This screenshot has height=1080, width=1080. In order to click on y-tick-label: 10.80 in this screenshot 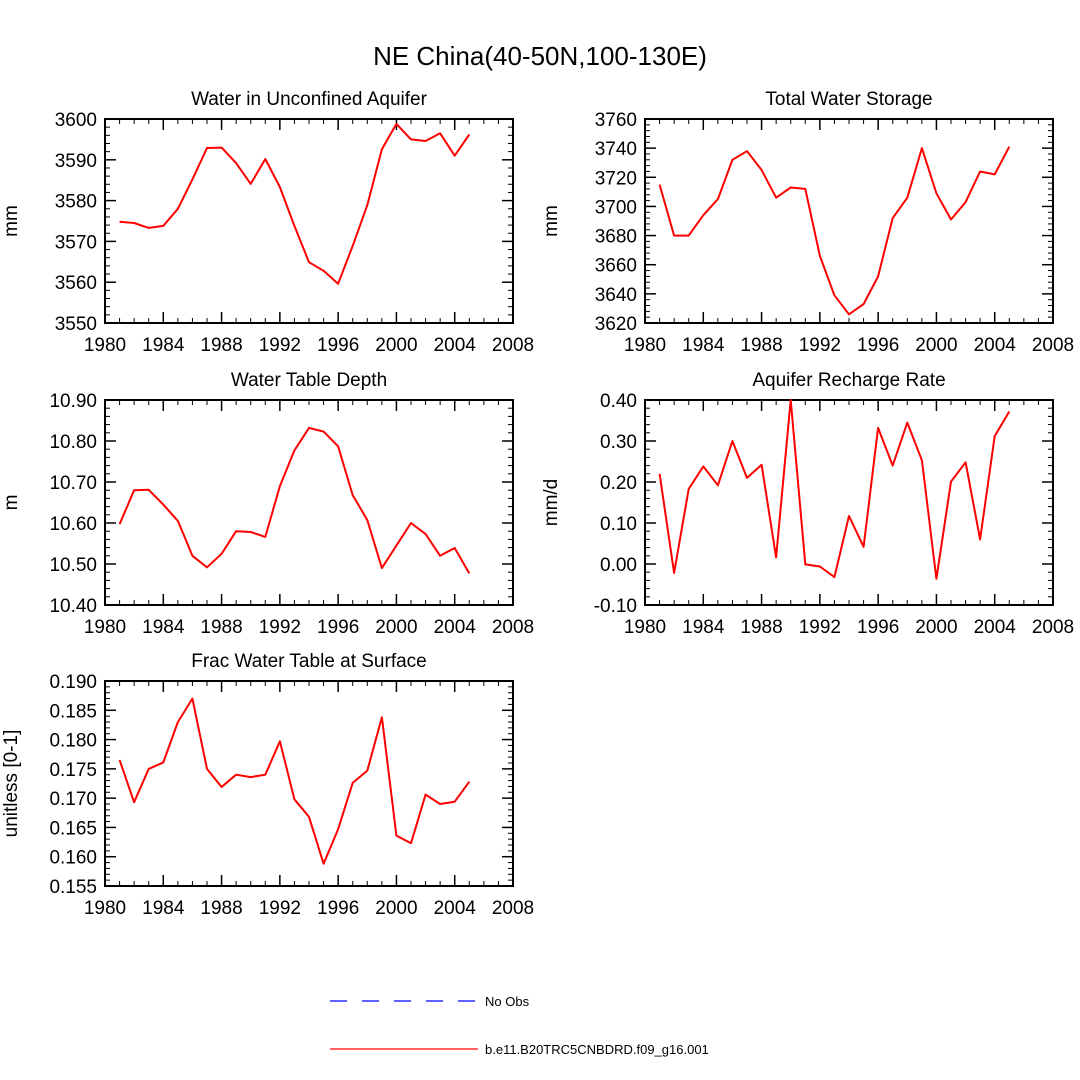, I will do `click(73, 442)`.